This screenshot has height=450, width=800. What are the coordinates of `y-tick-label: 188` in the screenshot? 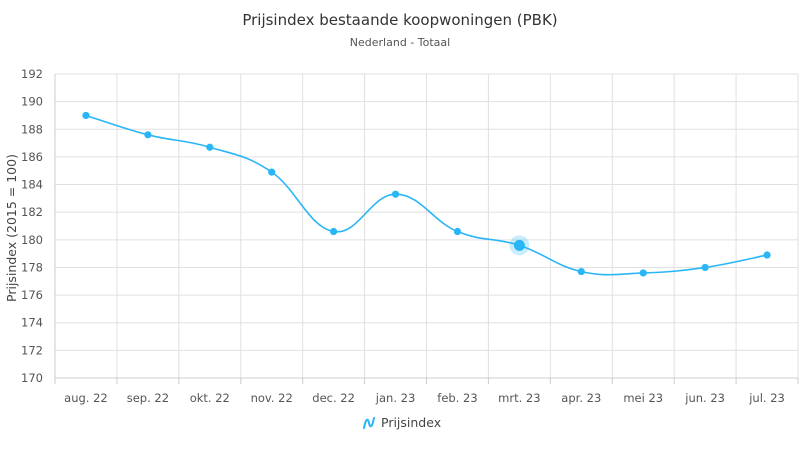 It's located at (32, 129).